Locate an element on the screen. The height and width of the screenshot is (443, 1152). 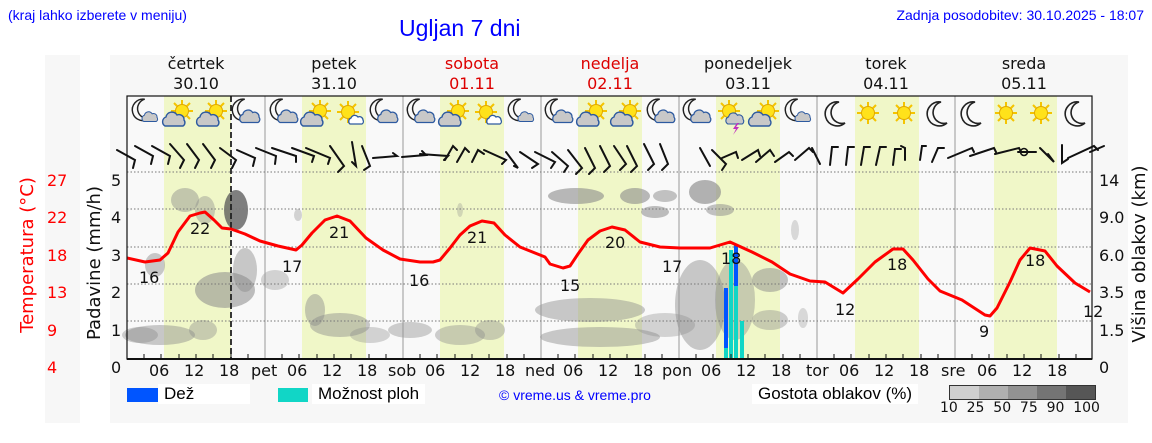
showers-legend-label: Možnost ploh is located at coordinates (369, 394).